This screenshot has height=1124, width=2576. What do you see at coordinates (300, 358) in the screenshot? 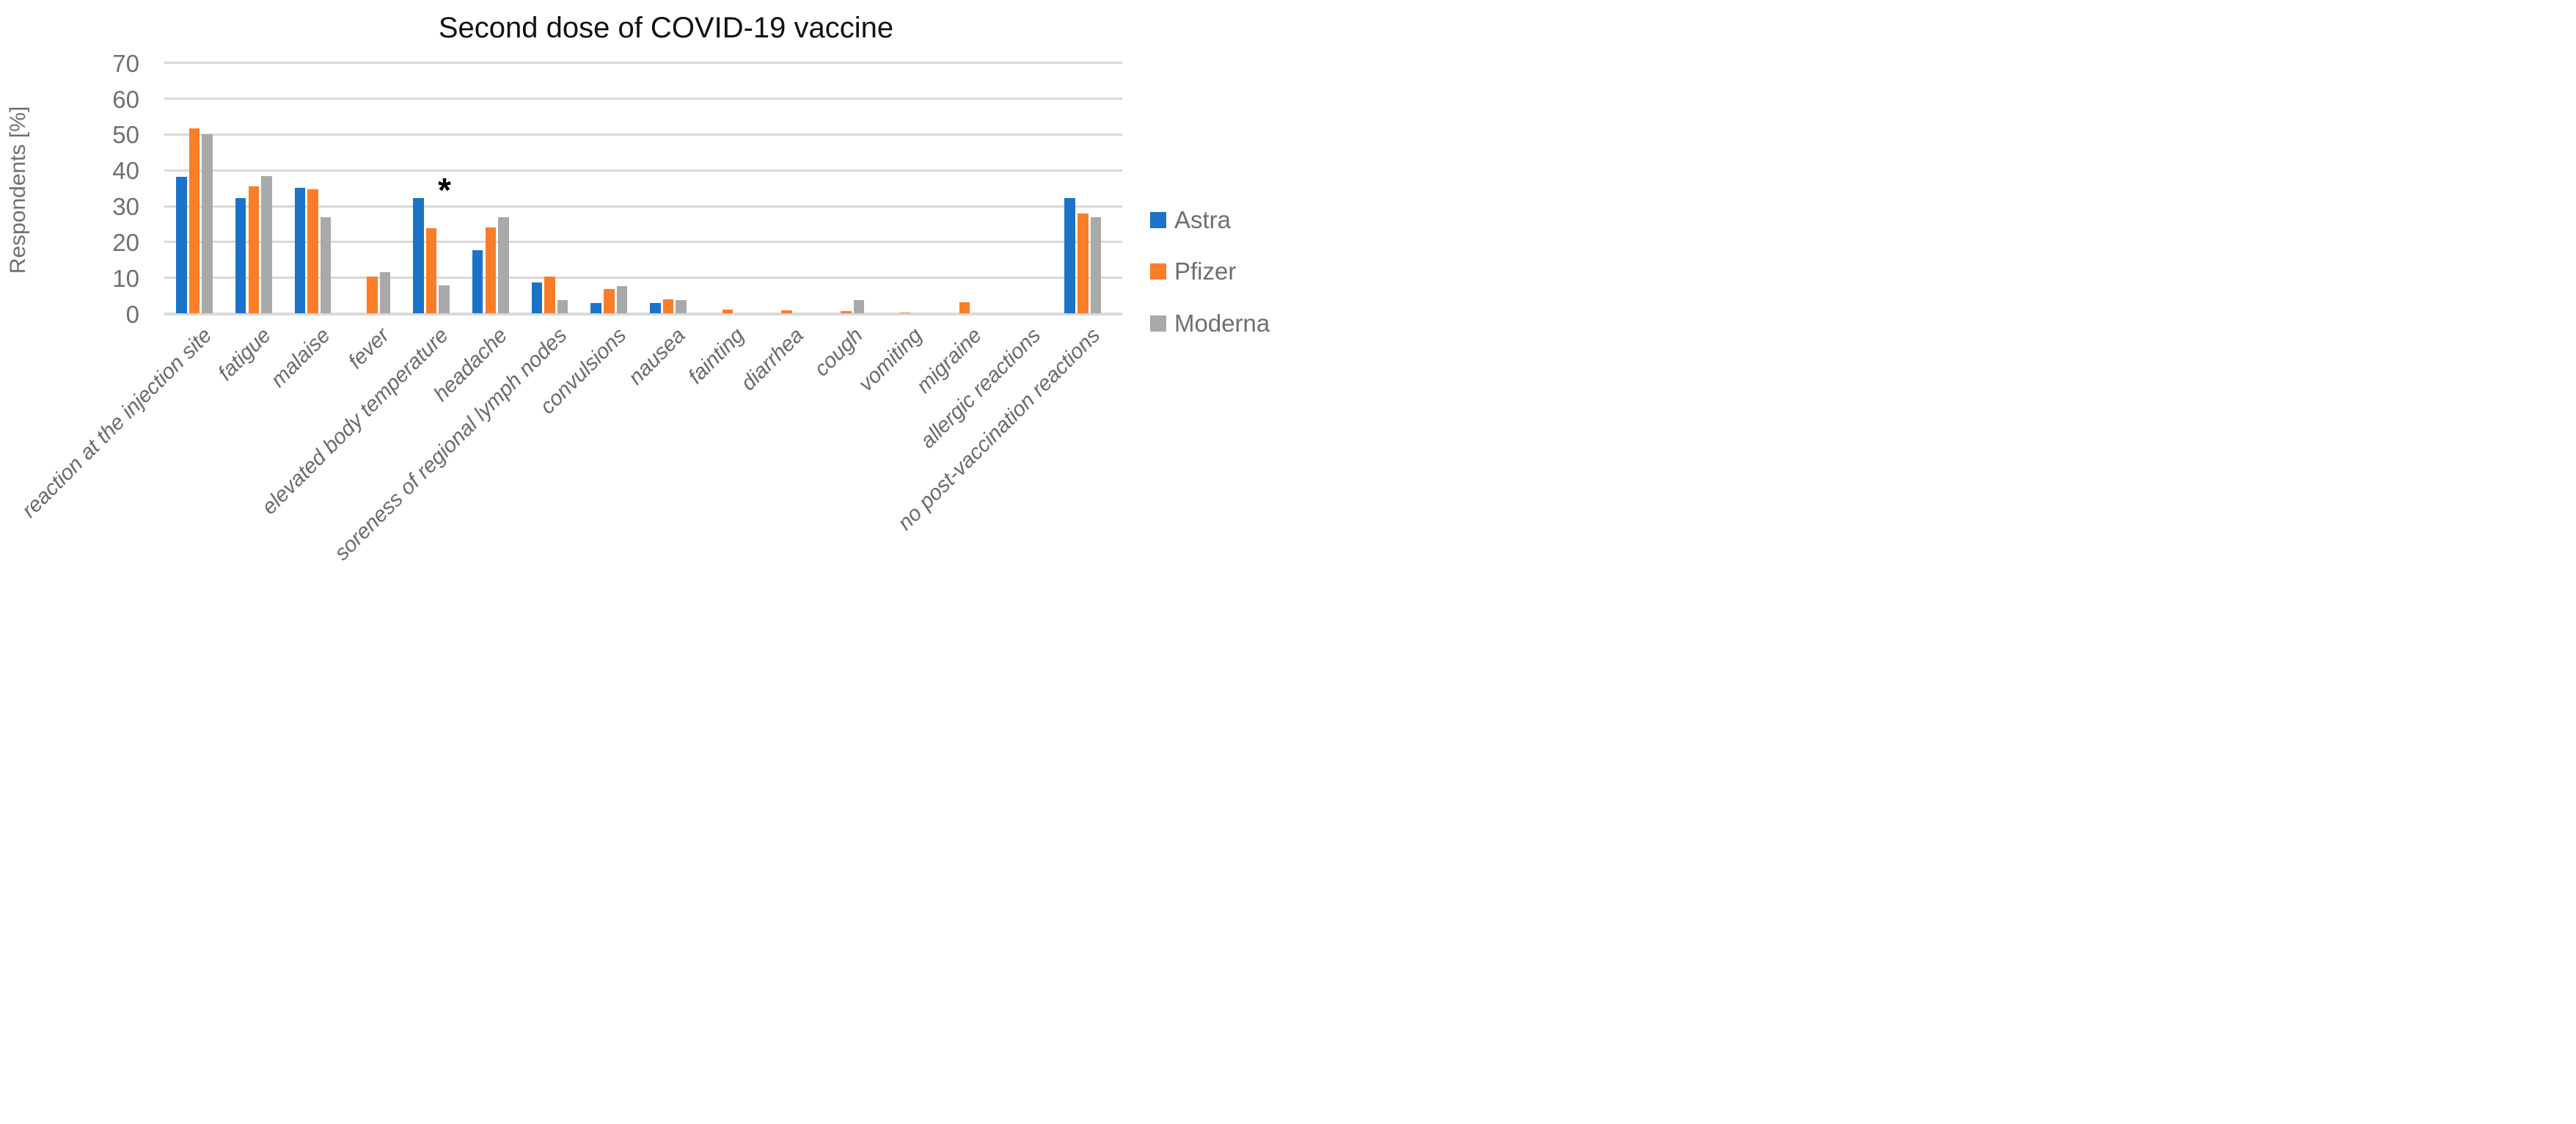
I see `x-category-label: malaise` at bounding box center [300, 358].